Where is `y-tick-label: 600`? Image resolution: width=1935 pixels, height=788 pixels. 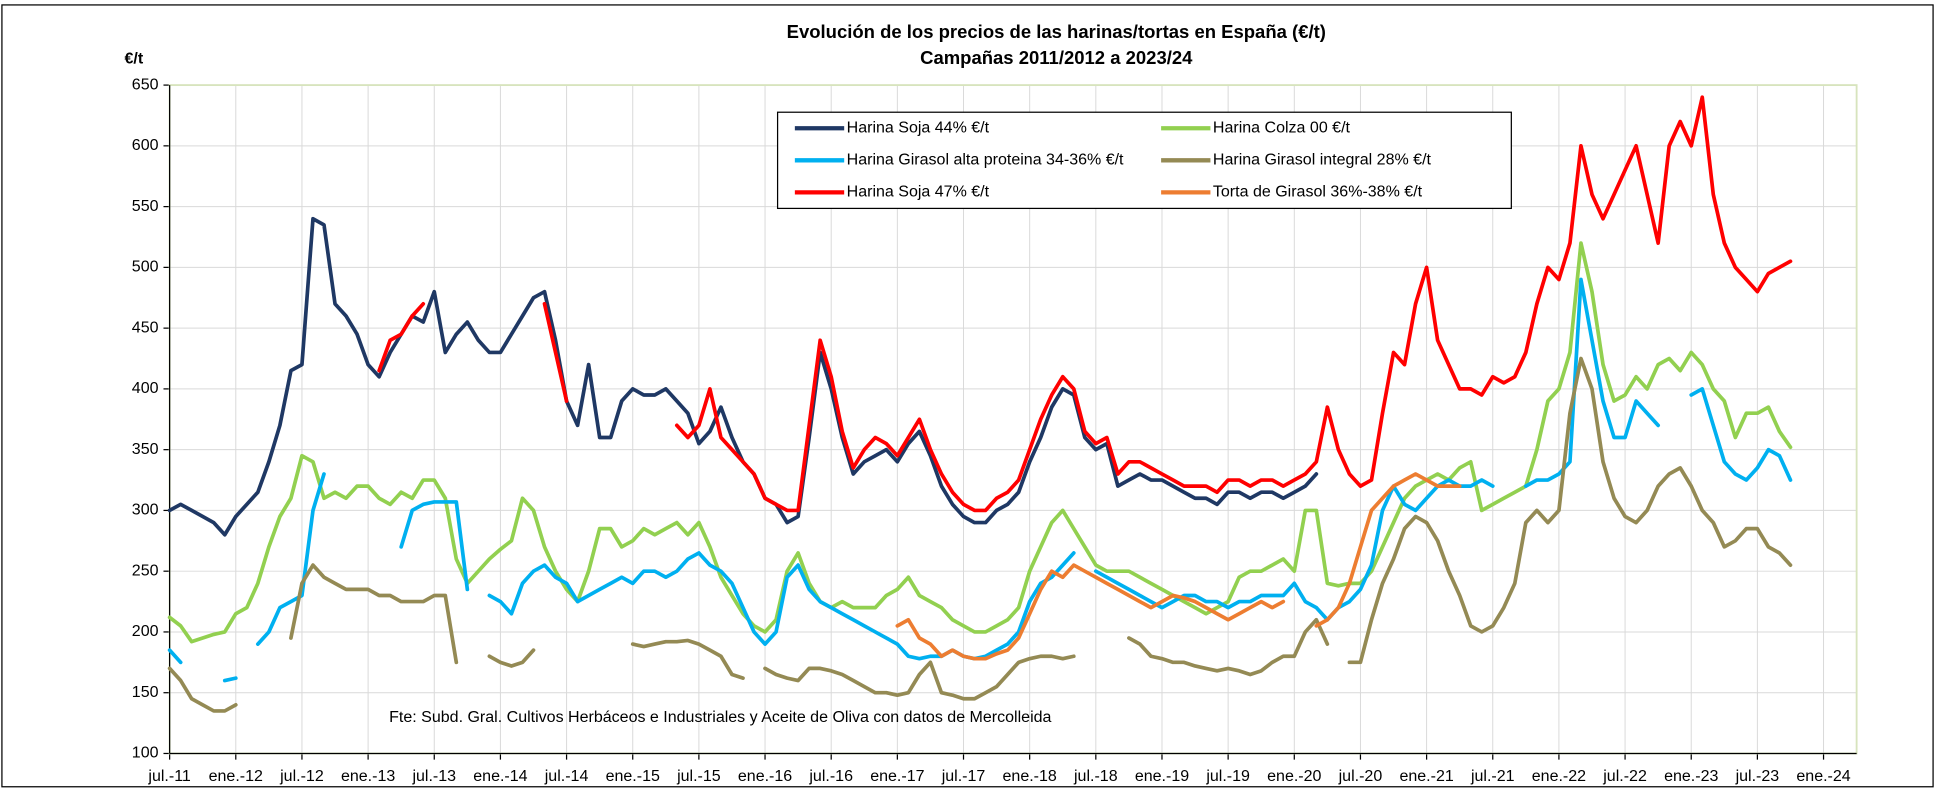 y-tick-label: 600 is located at coordinates (145, 145).